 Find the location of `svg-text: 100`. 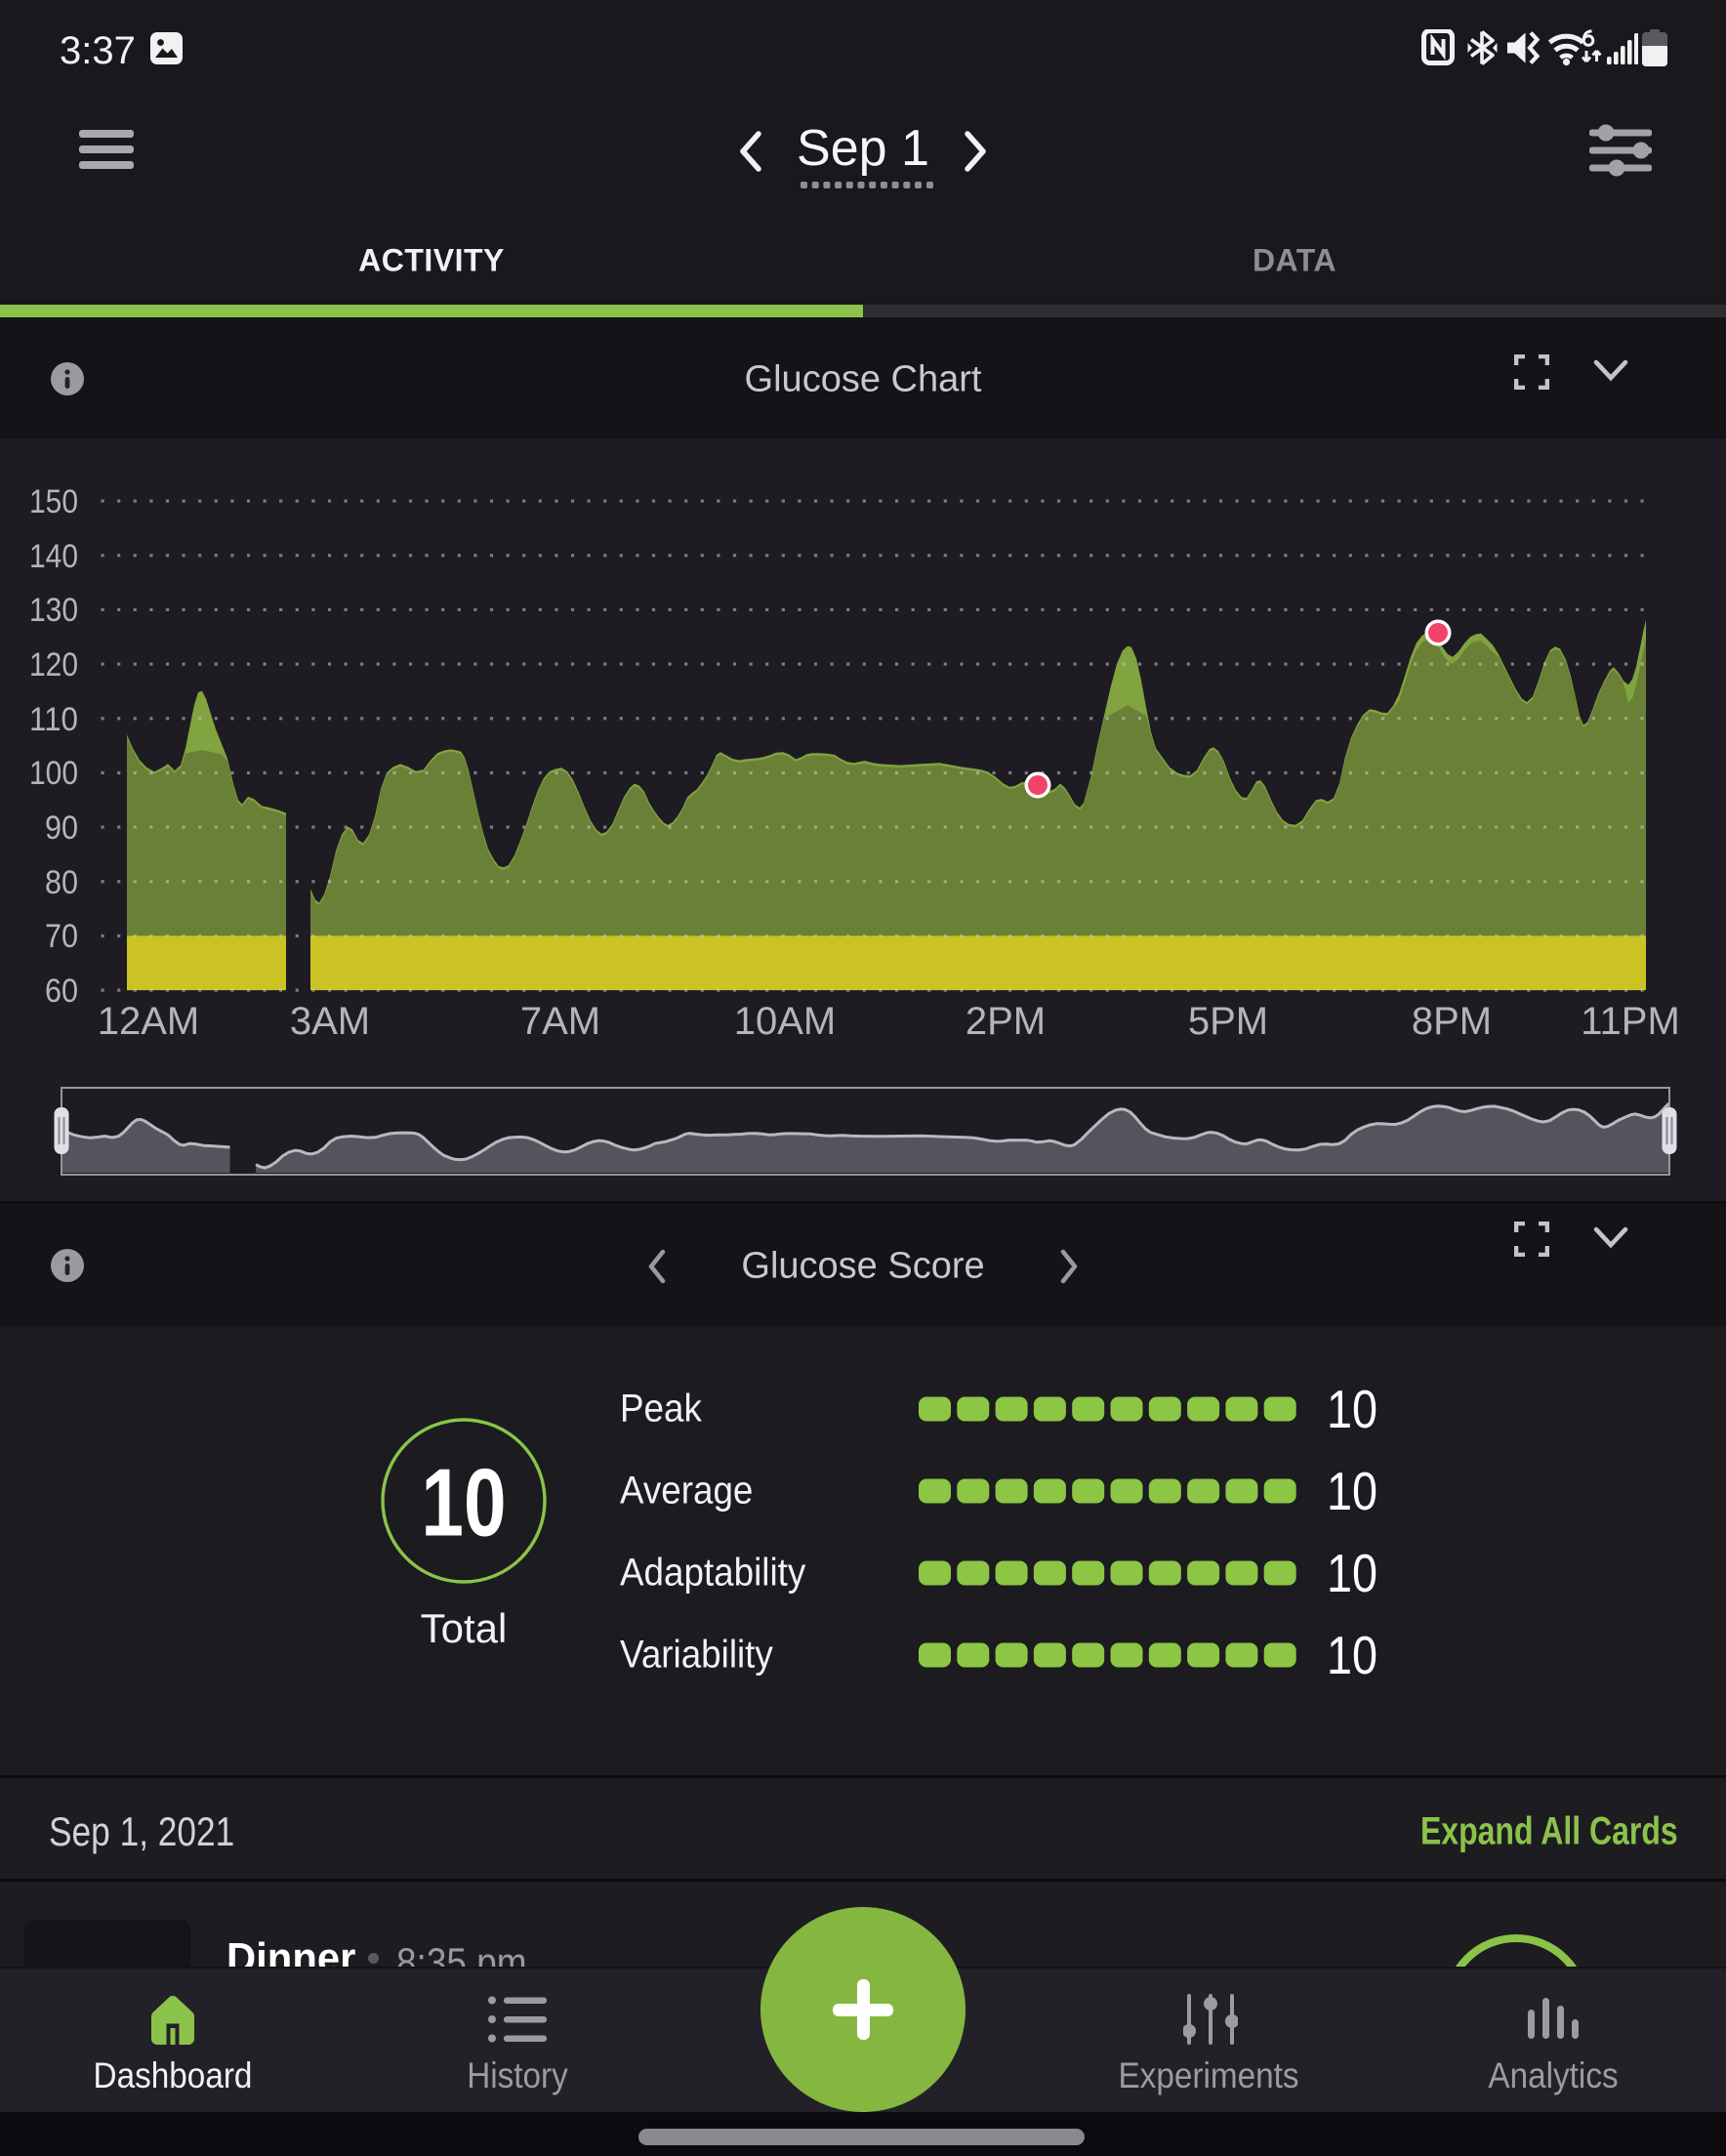

svg-text: 100 is located at coordinates (53, 773).